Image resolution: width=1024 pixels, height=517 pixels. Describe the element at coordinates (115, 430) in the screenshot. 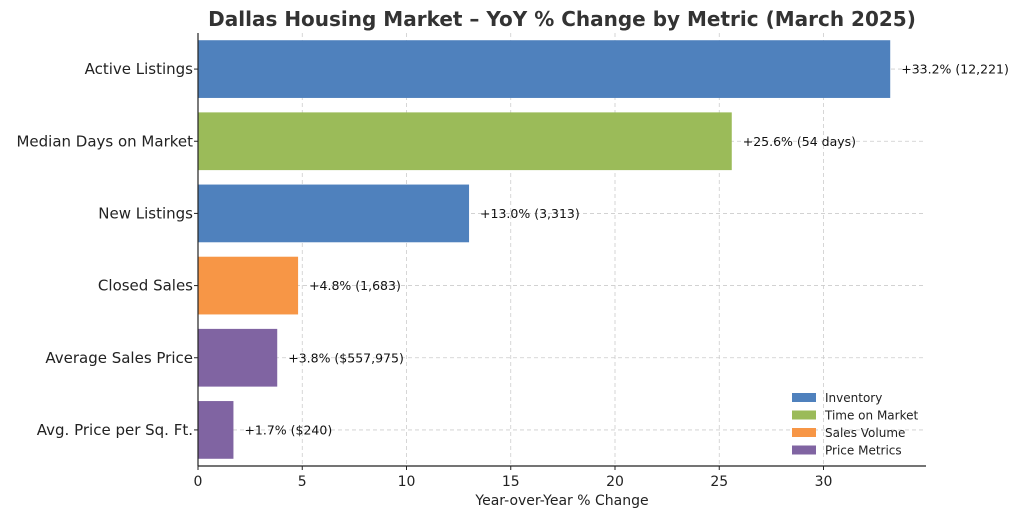

I see `y-tick-label: Avg. Price per Sq. Ft.` at that location.